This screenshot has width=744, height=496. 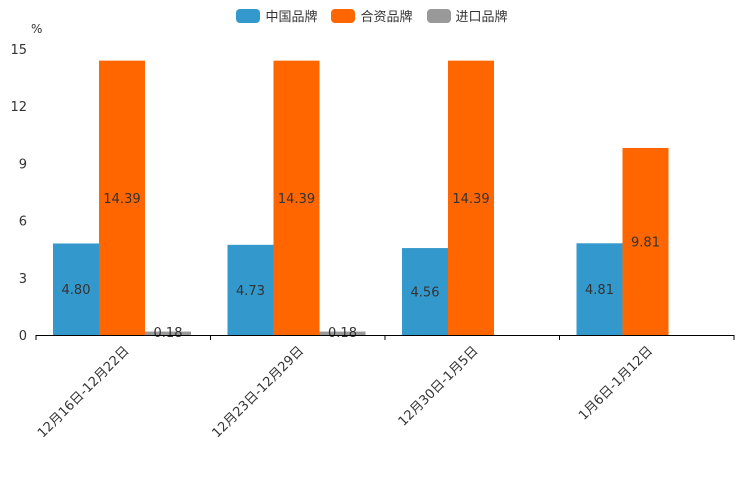 I want to click on legend-label-joint-venture-brand: 合资品牌, so click(x=386, y=17).